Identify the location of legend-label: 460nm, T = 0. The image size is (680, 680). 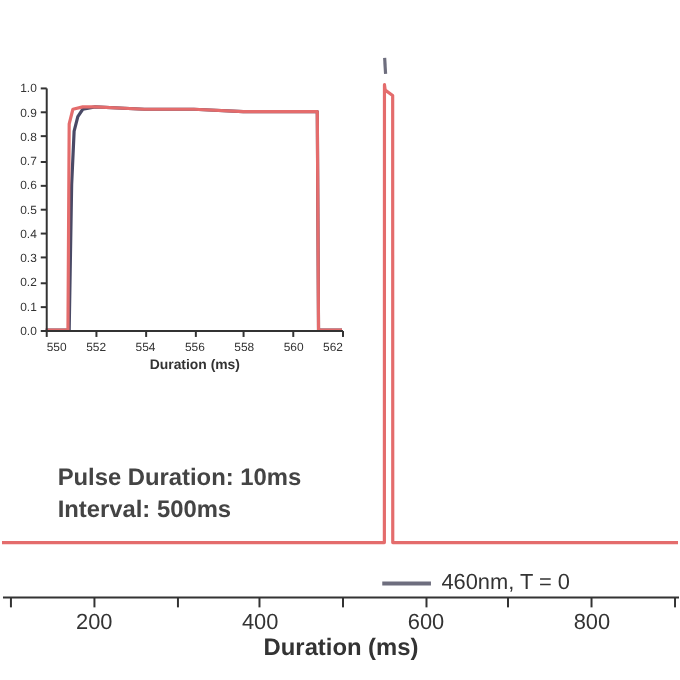
(505, 583).